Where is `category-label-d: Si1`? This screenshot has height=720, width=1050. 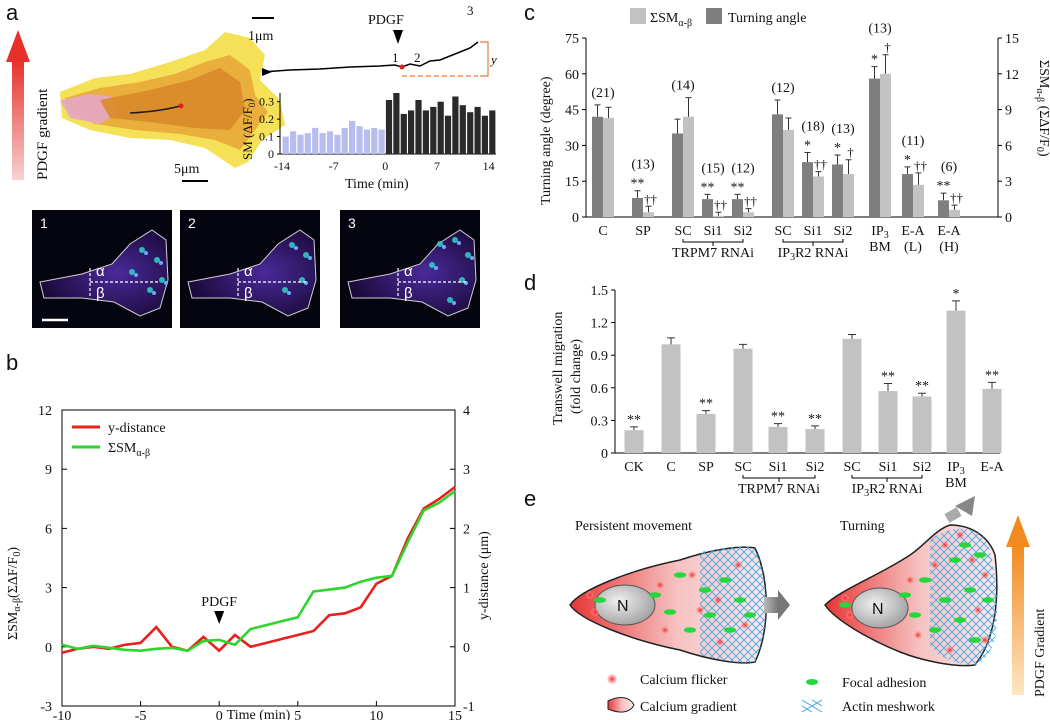
category-label-d: Si1 is located at coordinates (778, 467).